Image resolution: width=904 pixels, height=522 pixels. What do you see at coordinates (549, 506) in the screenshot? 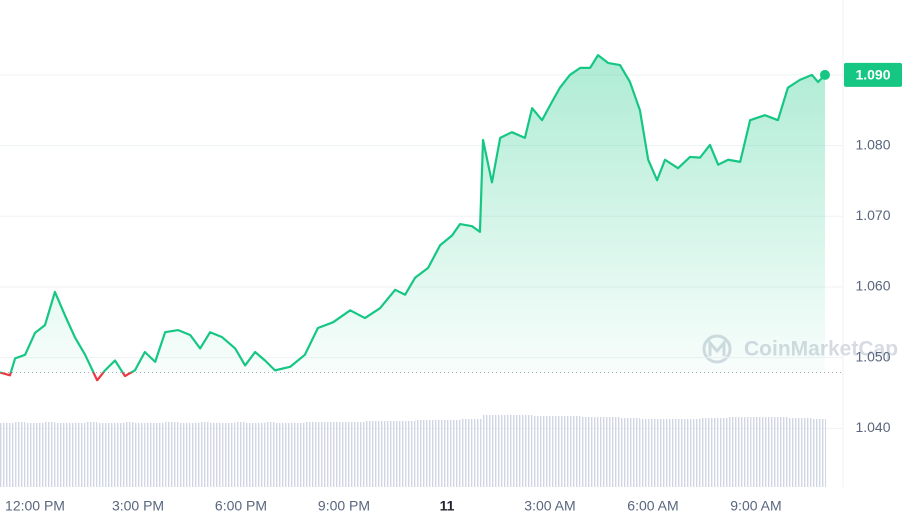
I see `x-tick-label: 3:00 AM` at bounding box center [549, 506].